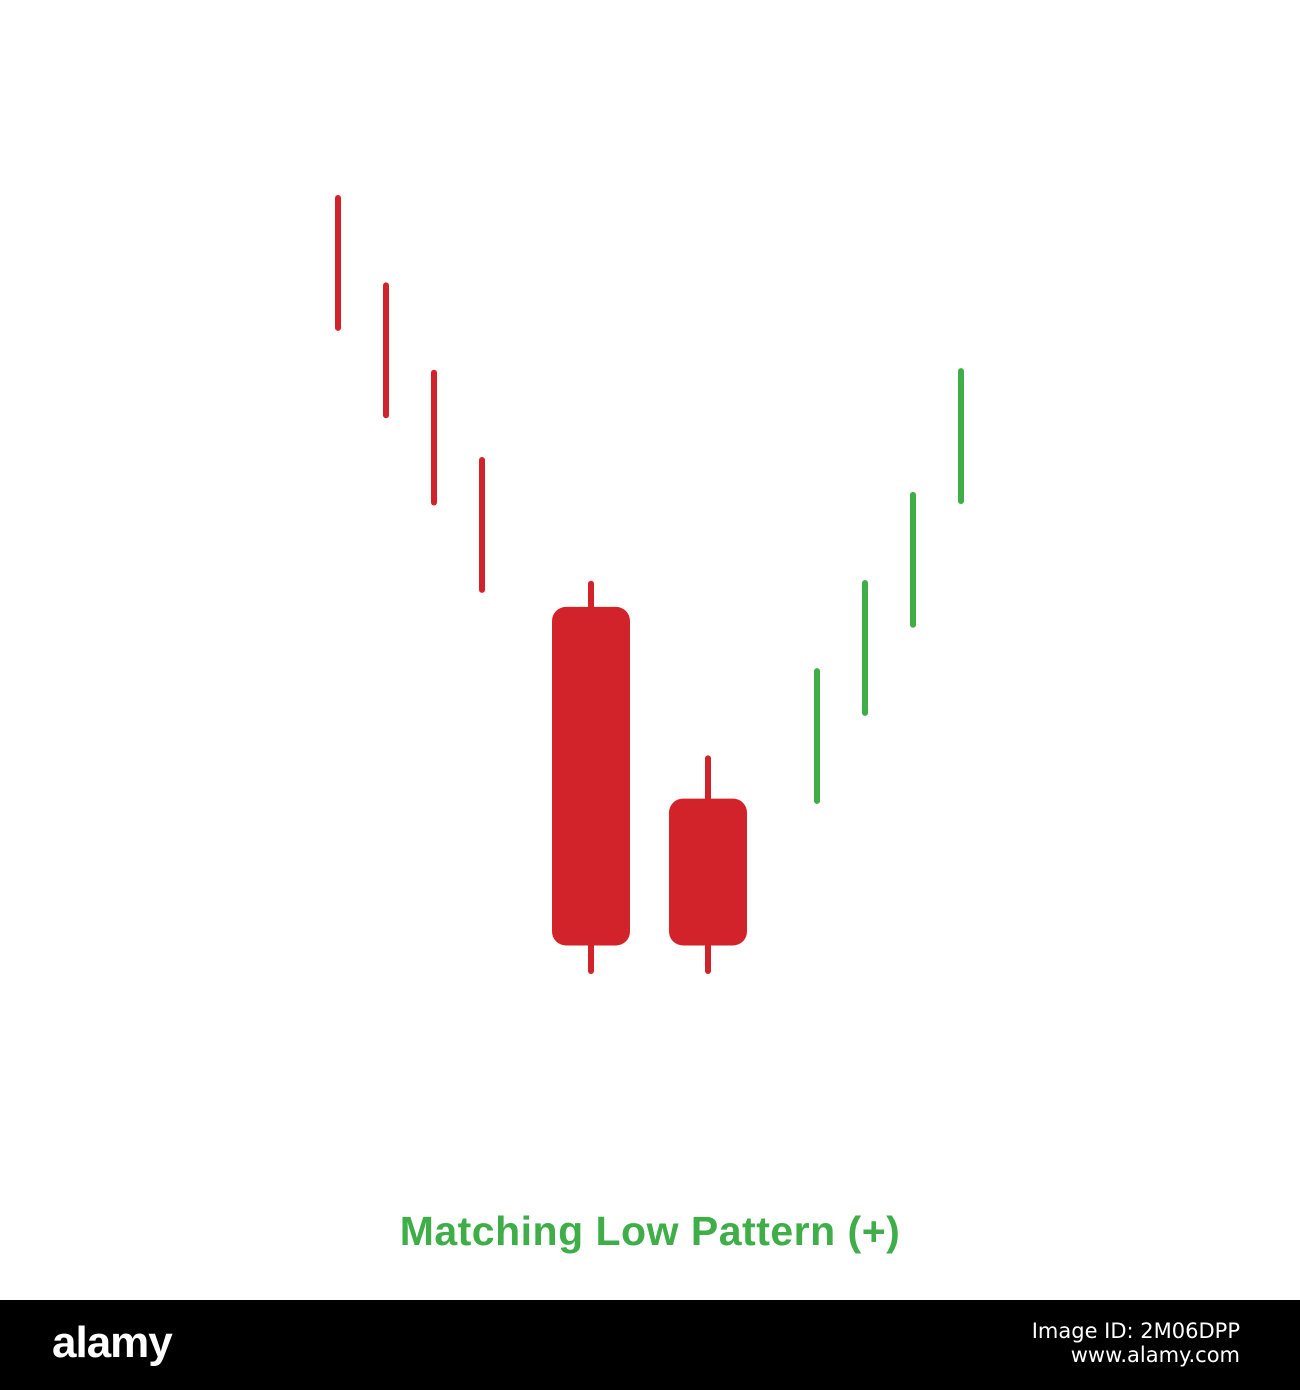 This screenshot has width=1300, height=1390. Describe the element at coordinates (650, 1231) in the screenshot. I see `chart-title: Matching Low Pattern (+)` at that location.